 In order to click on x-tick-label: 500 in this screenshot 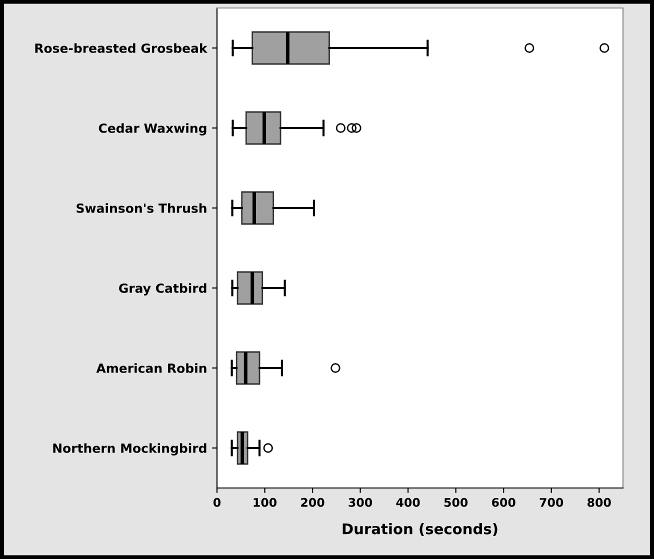, I will do `click(456, 502)`.